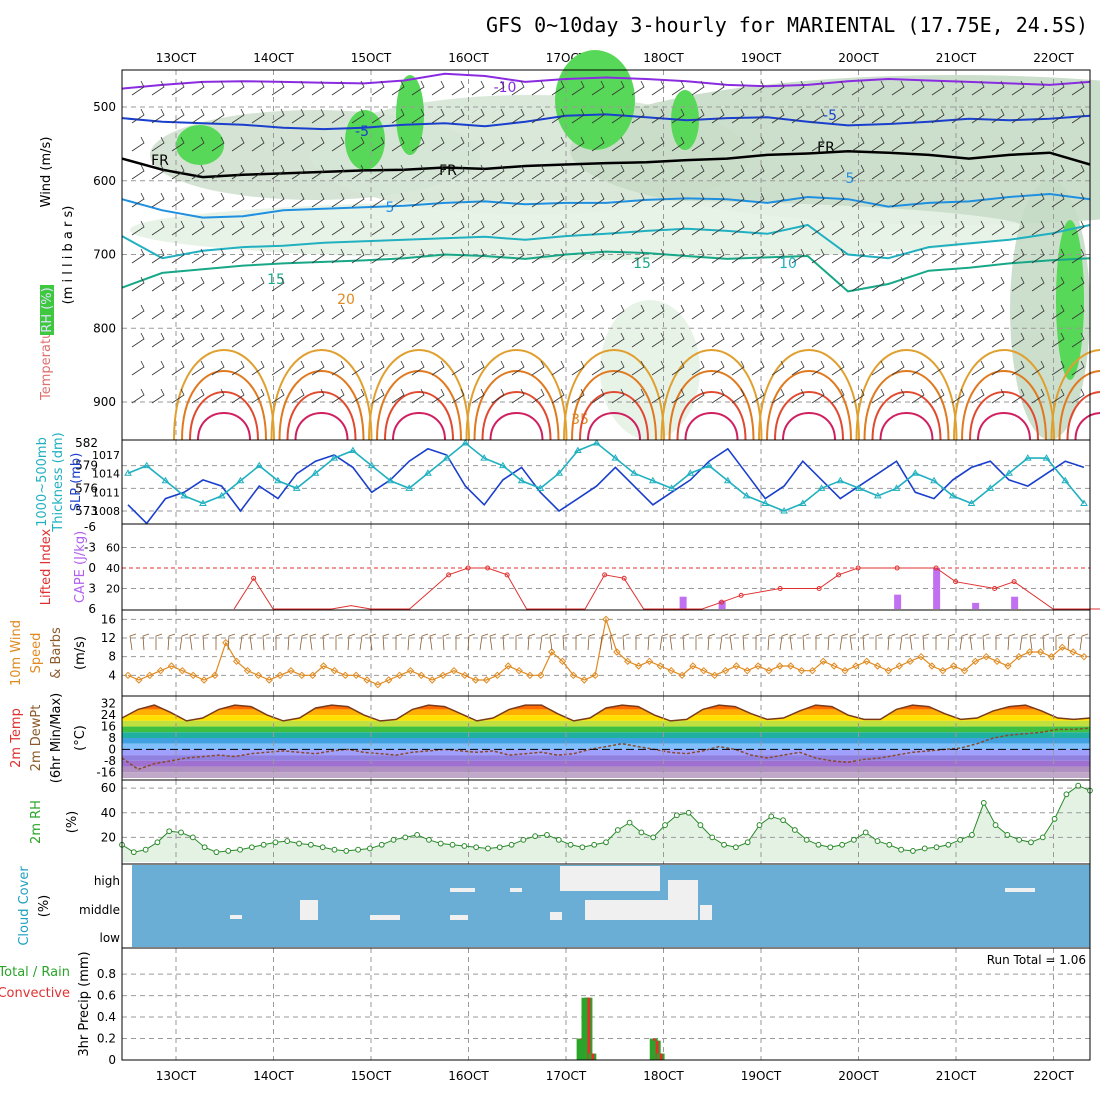  Describe the element at coordinates (46, 566) in the screenshot. I see `li-label: Lifted Index` at that location.